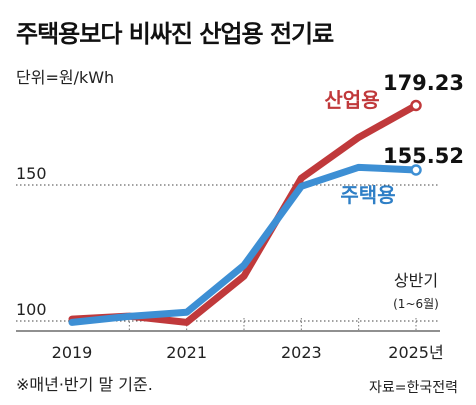 The image size is (476, 405). What do you see at coordinates (186, 352) in the screenshot?
I see `x-tick-label: 2021` at bounding box center [186, 352].